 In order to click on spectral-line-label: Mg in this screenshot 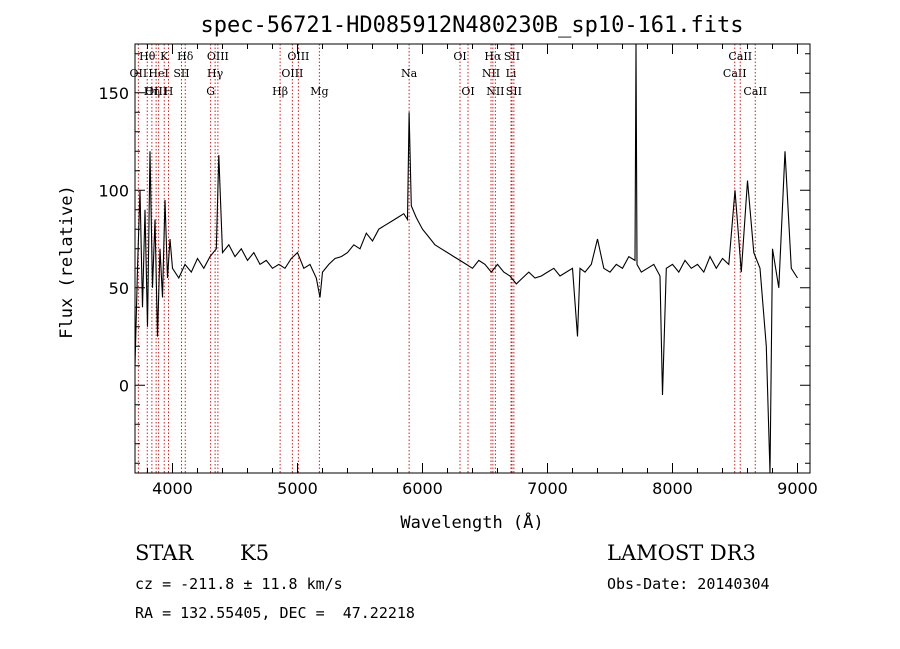, I will do `click(319, 91)`.